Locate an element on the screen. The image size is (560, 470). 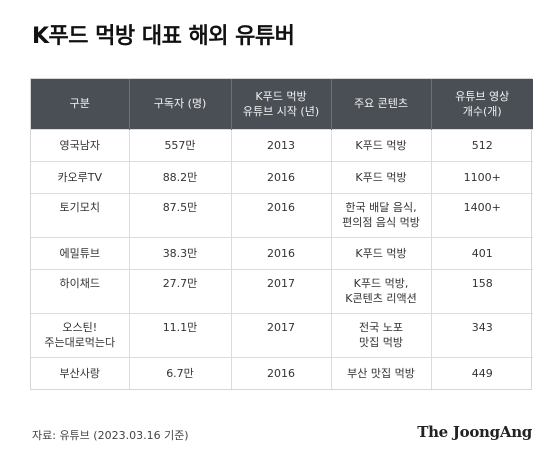
cell-text: 1100+ is located at coordinates (482, 177).